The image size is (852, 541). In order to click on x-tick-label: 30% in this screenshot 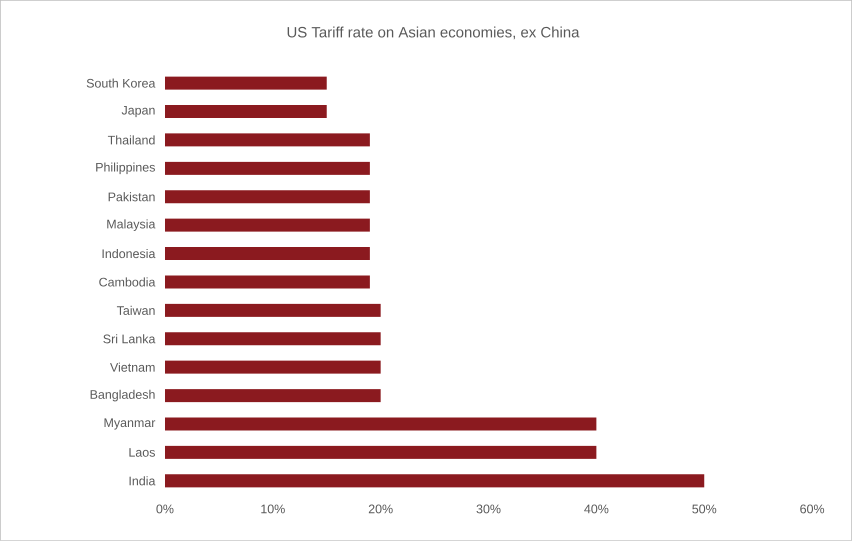, I will do `click(488, 509)`.